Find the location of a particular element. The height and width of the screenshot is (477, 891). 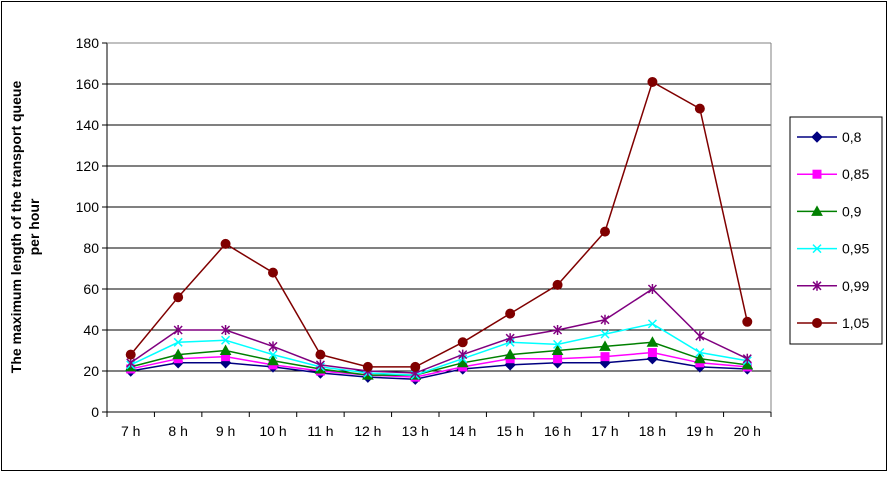

y-tick-label: 100 is located at coordinates (88, 207).